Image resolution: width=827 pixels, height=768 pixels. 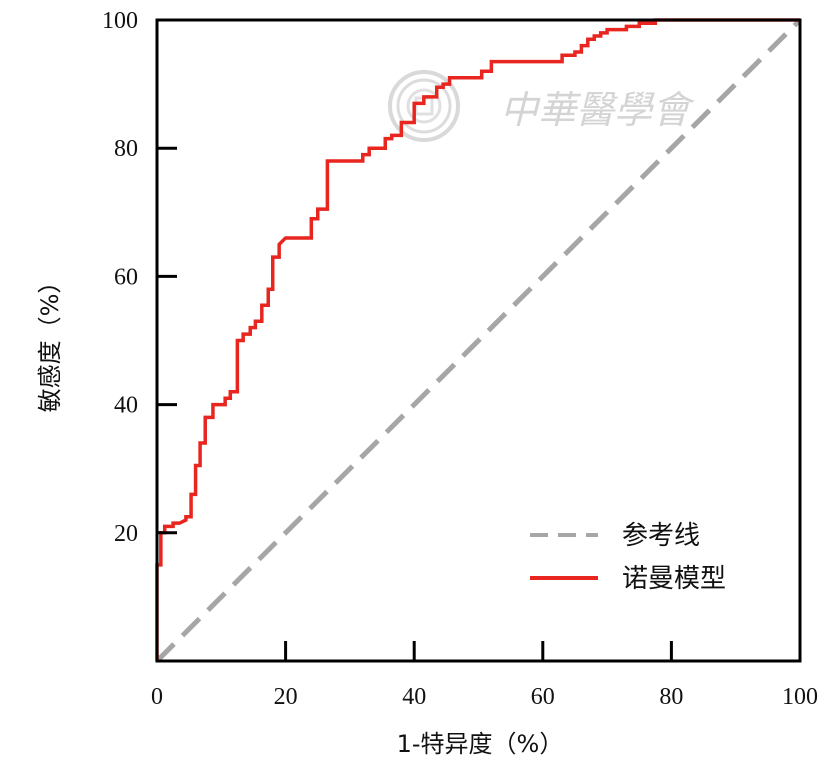 What do you see at coordinates (480, 744) in the screenshot?
I see `x-axis-title: 1-特异度（%）` at bounding box center [480, 744].